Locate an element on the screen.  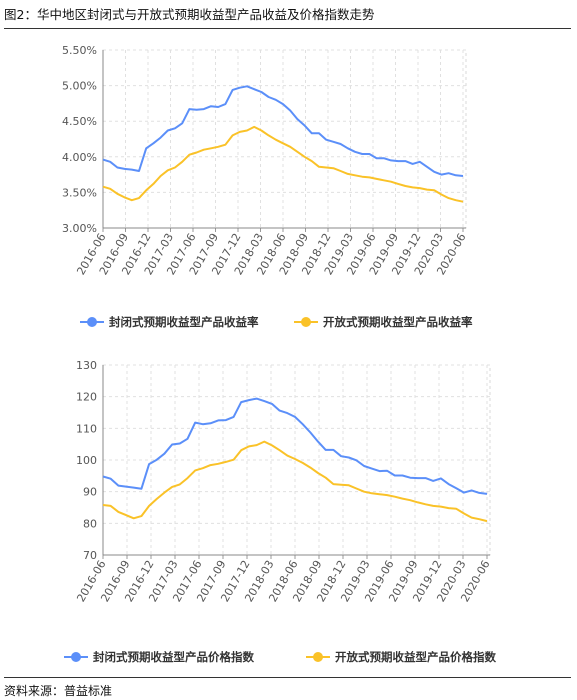
y-tick: 70 is located at coordinates (90, 555).